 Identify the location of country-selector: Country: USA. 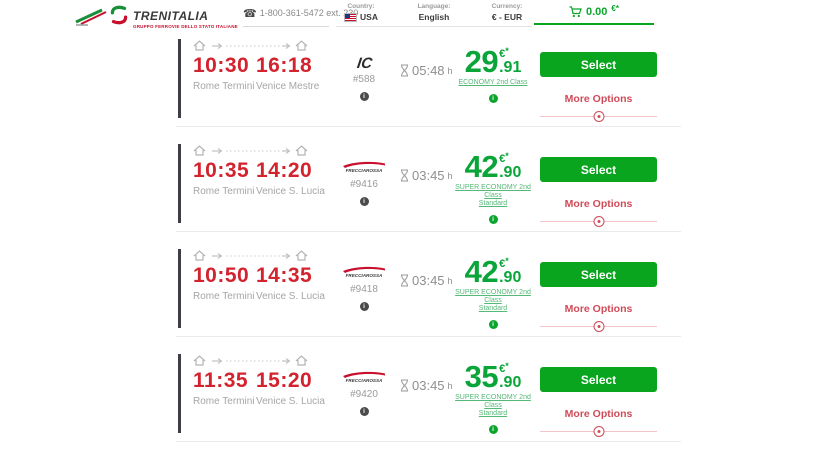
(361, 12).